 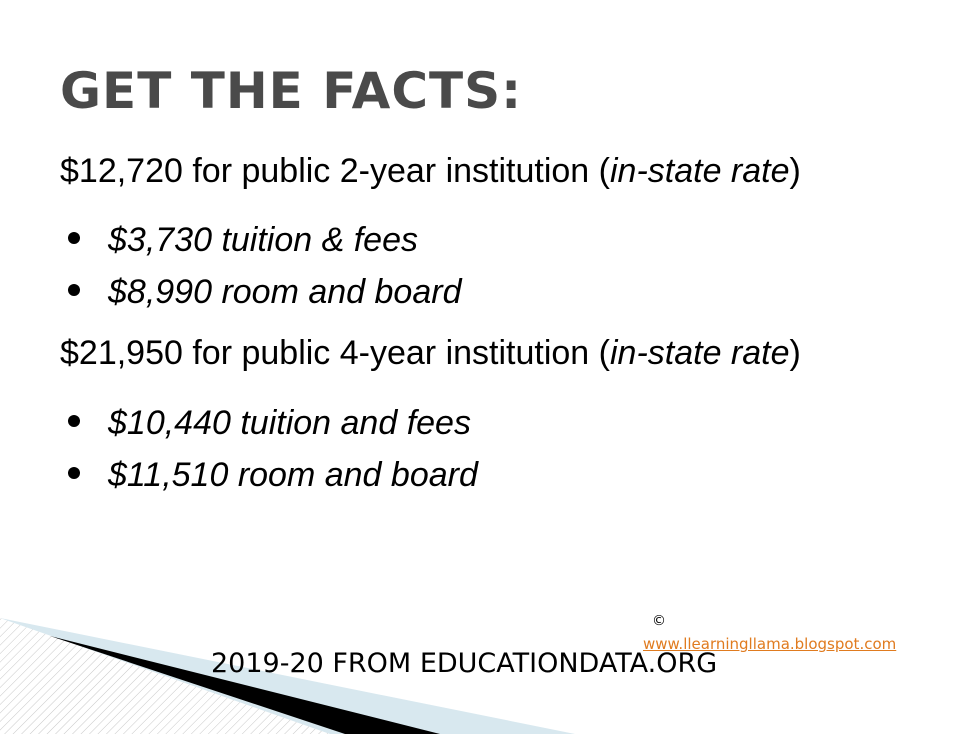 I want to click on bullet-text: $8,990 room and board, so click(x=285, y=292).